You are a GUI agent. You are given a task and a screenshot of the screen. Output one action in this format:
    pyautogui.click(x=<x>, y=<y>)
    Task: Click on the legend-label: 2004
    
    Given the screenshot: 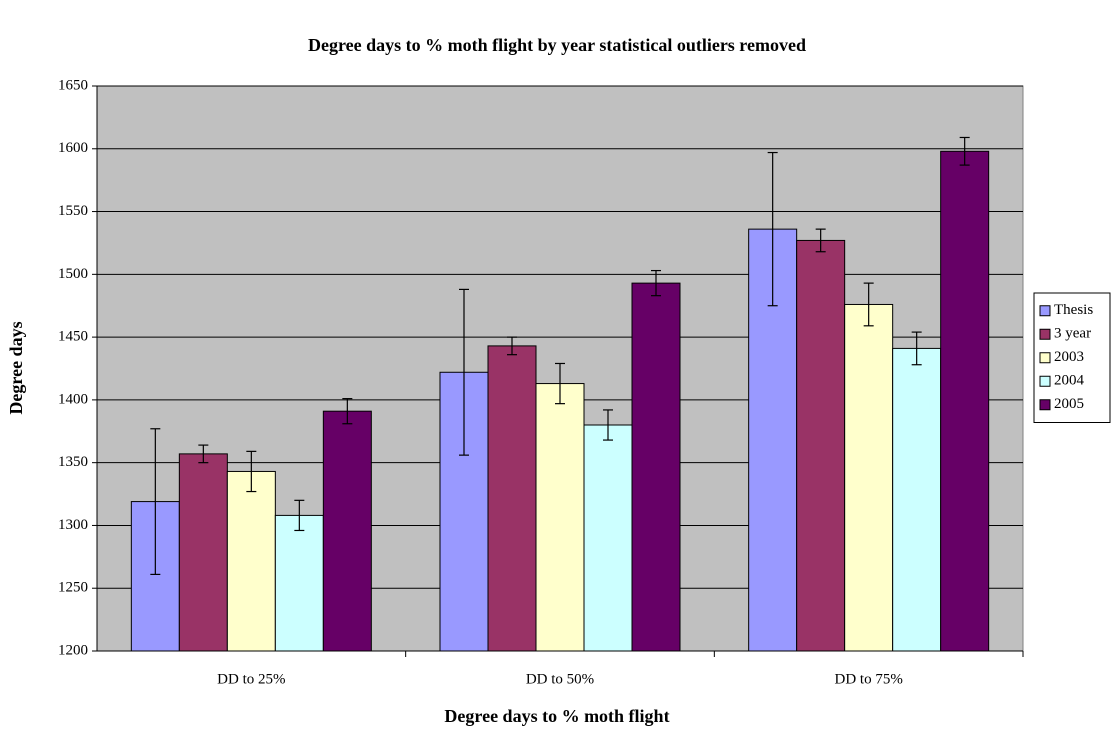 What is the action you would take?
    pyautogui.click(x=1069, y=381)
    